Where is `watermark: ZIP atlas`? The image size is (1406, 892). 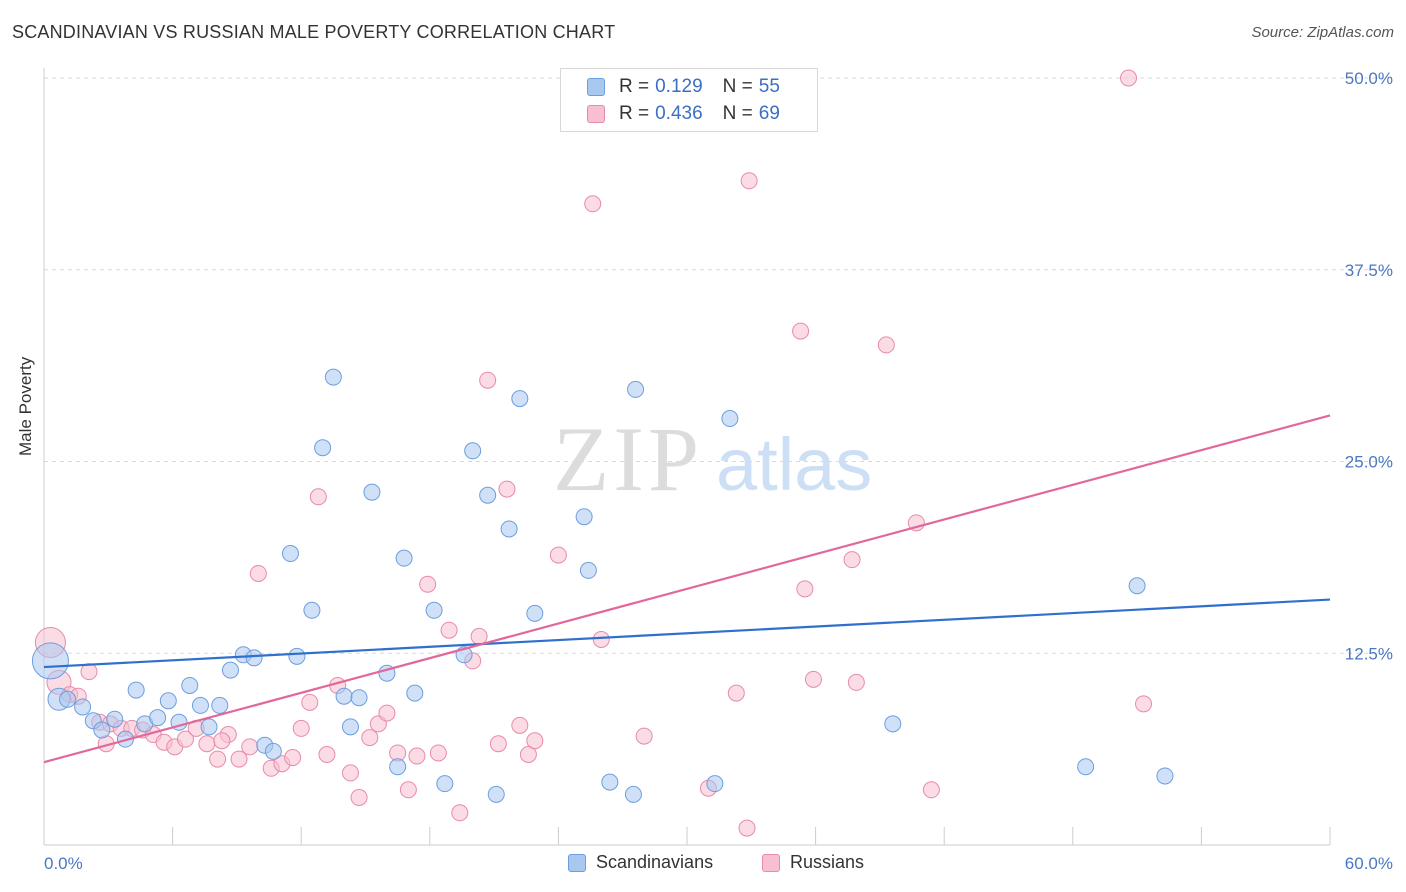
watermark: ZIP atlas is located at coordinates (712, 459).